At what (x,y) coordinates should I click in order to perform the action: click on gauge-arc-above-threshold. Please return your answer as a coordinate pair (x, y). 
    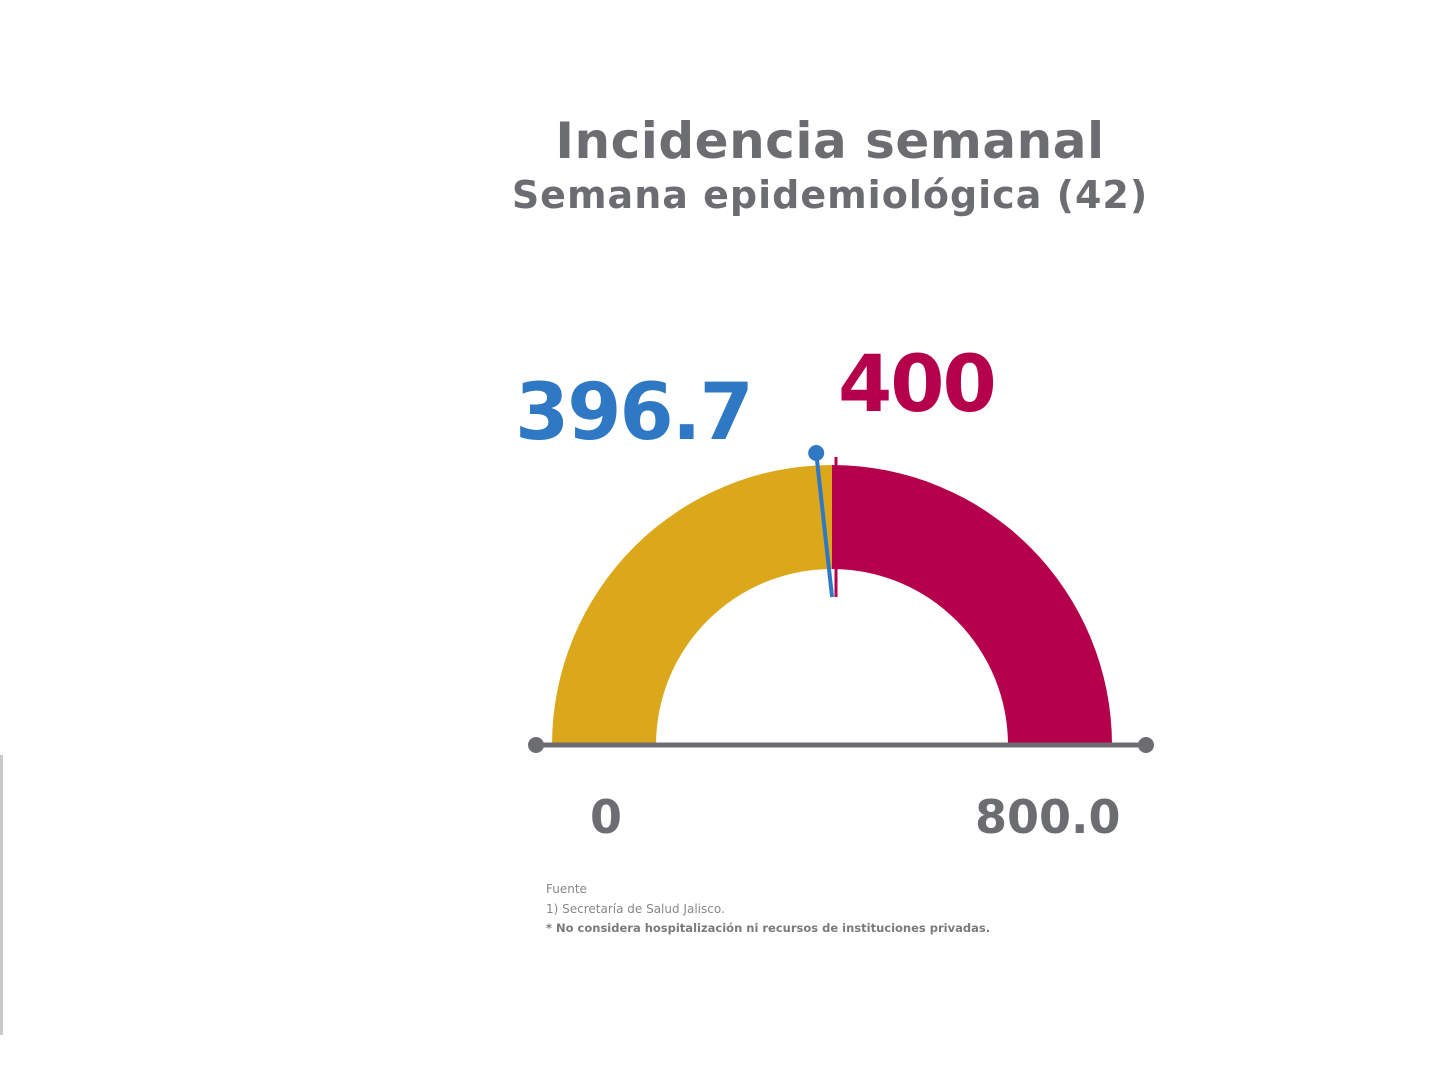
    Looking at the image, I should click on (972, 605).